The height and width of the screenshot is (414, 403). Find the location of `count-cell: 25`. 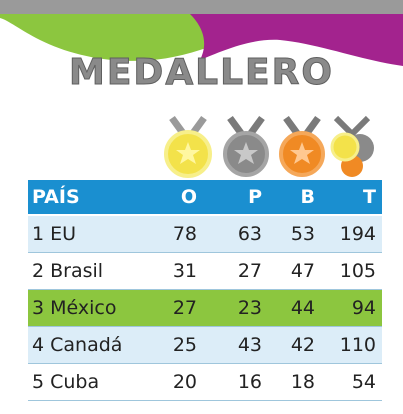

count-cell: 25 is located at coordinates (184, 345).